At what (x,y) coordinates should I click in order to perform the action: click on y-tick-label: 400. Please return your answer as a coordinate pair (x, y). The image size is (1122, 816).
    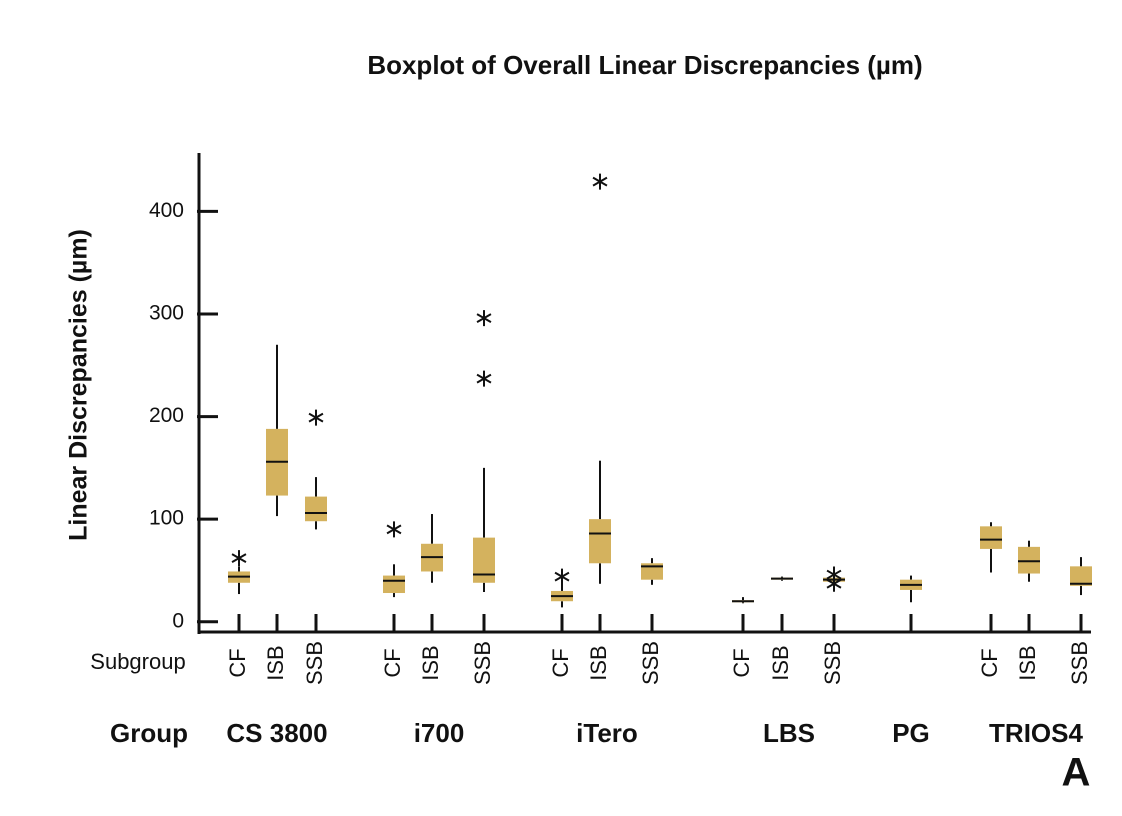
    Looking at the image, I should click on (166, 210).